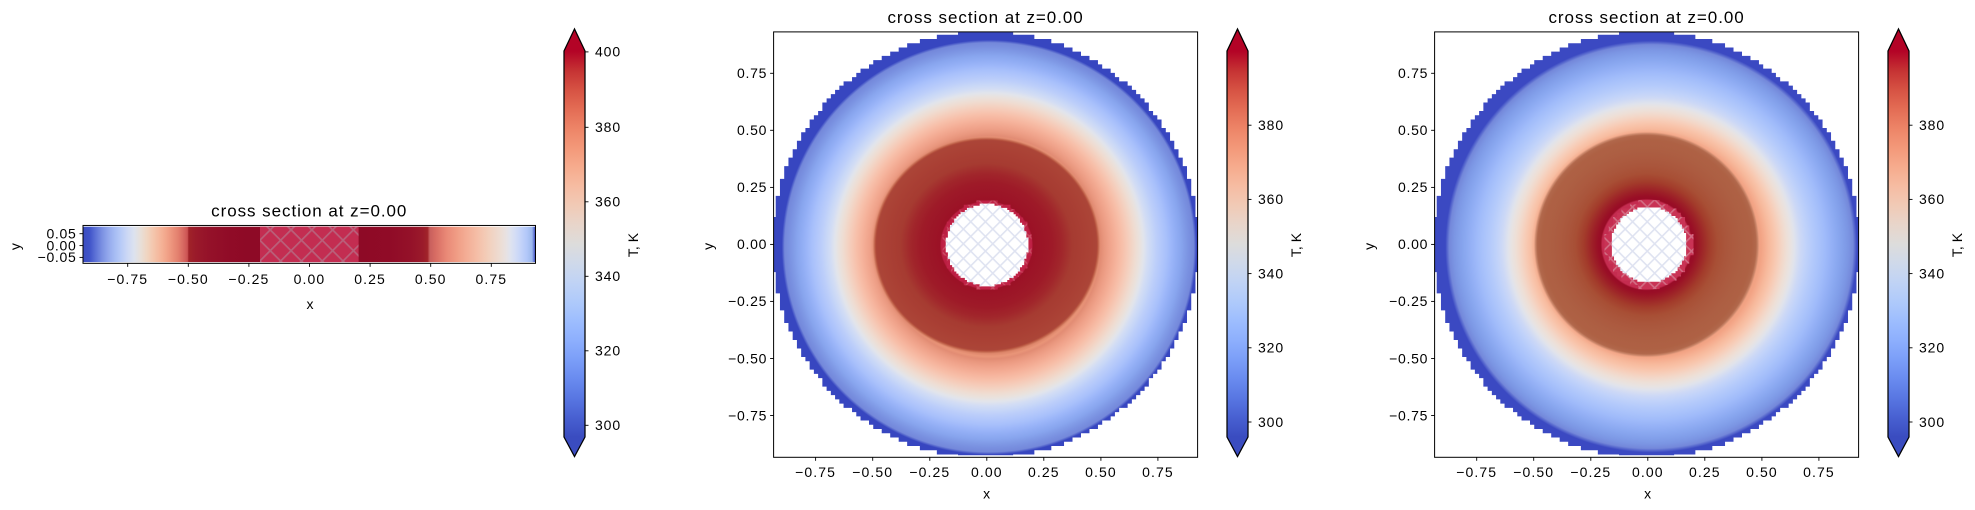 The image size is (1975, 510). What do you see at coordinates (57, 257) in the screenshot?
I see `svg-text: −0.05` at bounding box center [57, 257].